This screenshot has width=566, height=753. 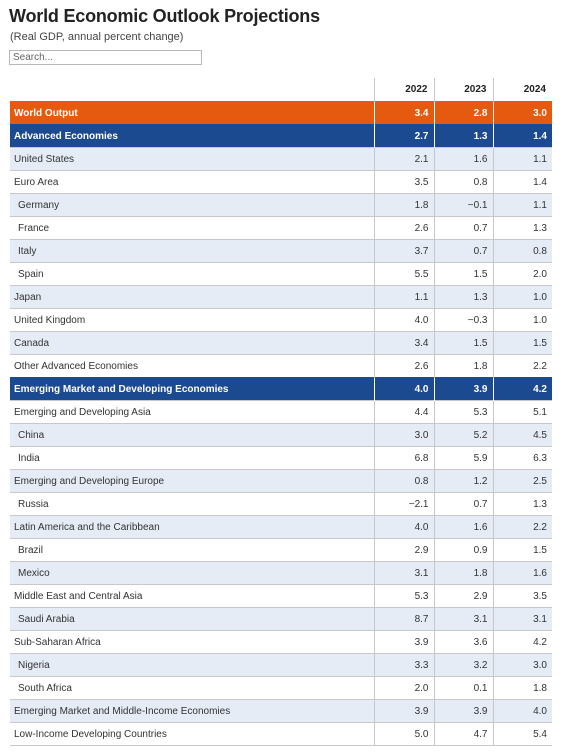 I want to click on value-cell-2024: 3.5, so click(x=522, y=596).